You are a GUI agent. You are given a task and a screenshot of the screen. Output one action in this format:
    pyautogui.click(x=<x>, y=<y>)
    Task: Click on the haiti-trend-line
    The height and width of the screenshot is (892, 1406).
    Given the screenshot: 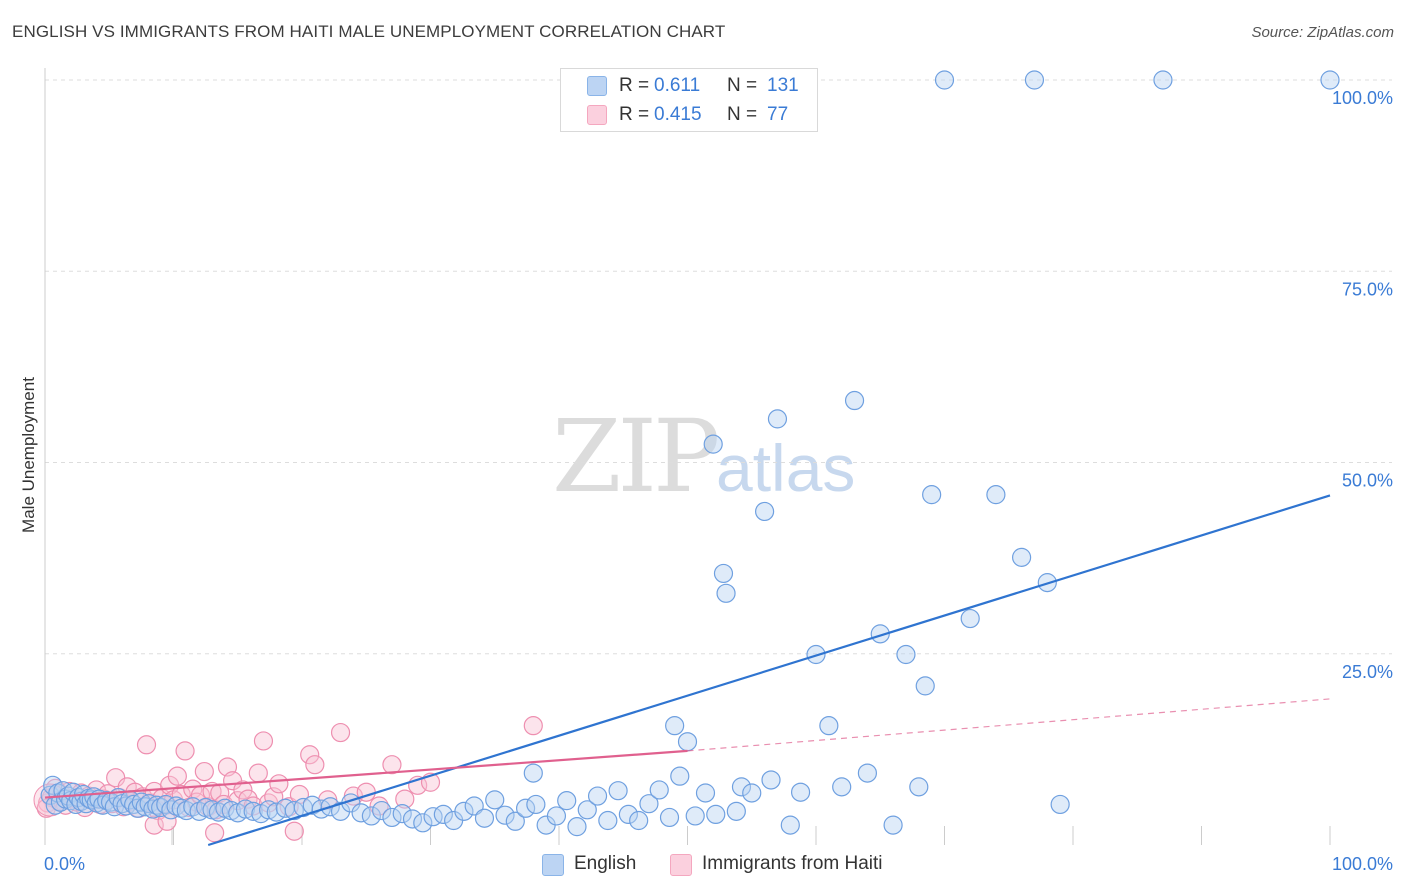 What is the action you would take?
    pyautogui.click(x=366, y=774)
    